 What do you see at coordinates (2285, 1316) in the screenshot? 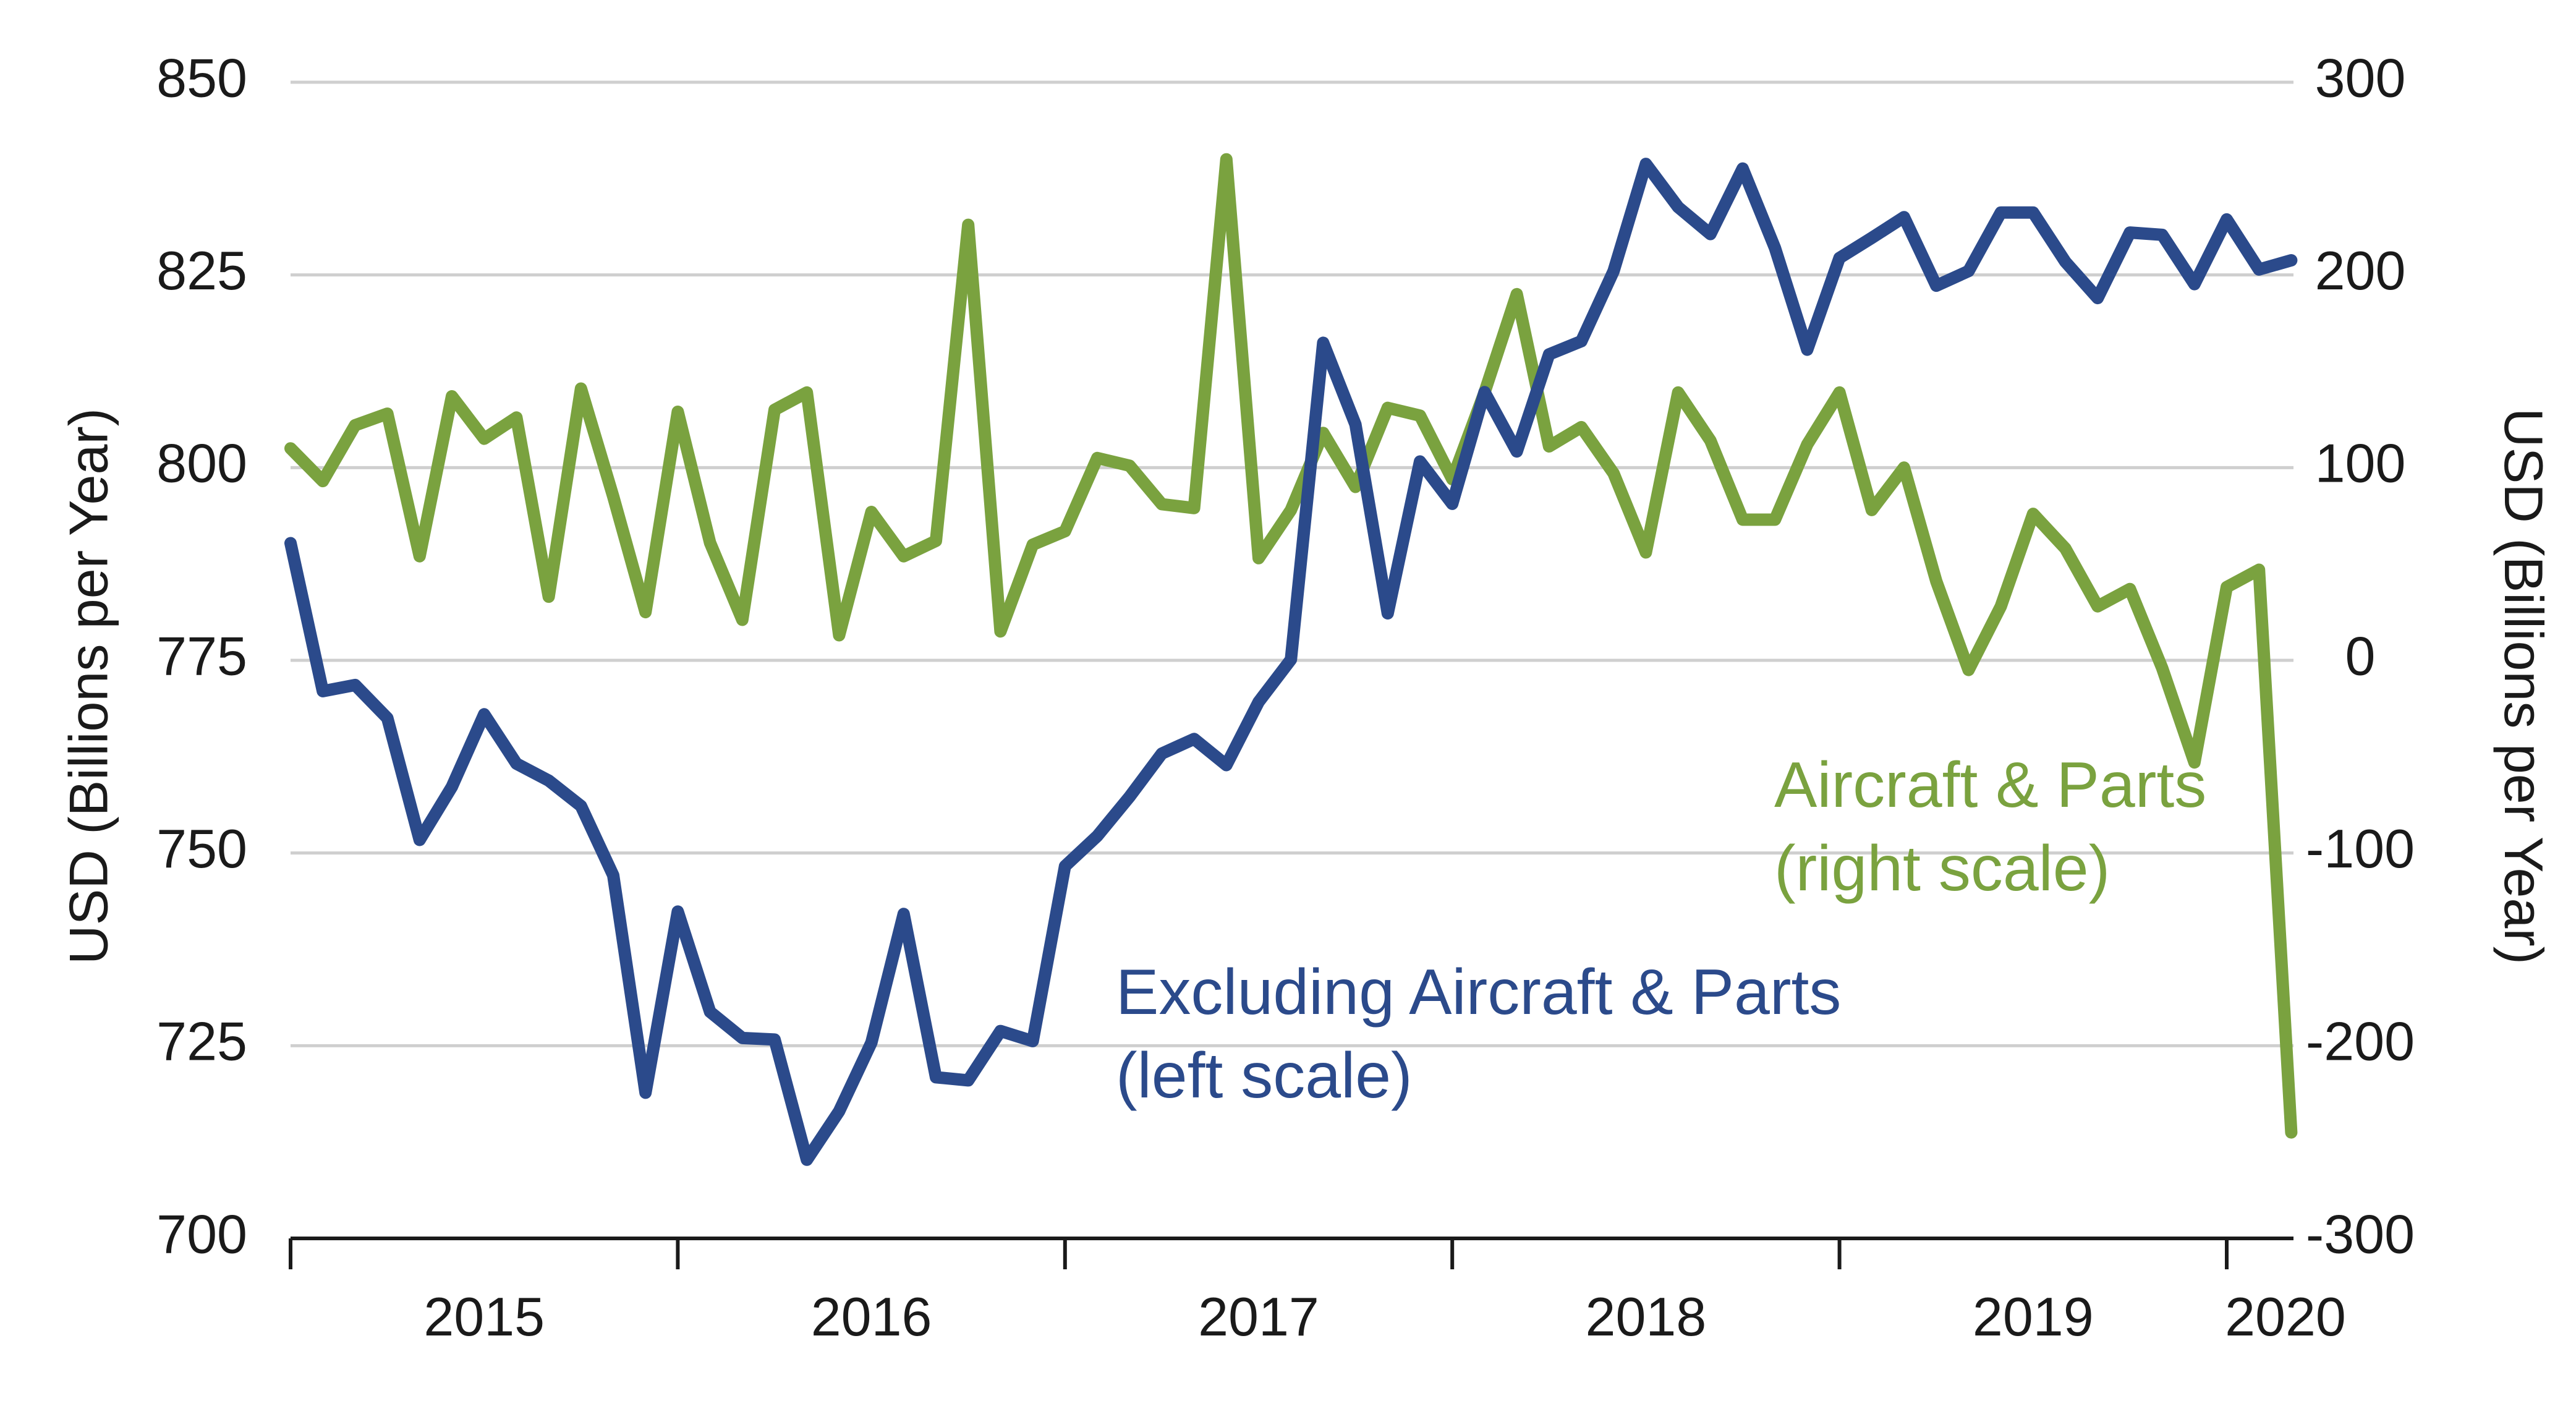
I see `x-tick-label-2020: 2020` at bounding box center [2285, 1316].